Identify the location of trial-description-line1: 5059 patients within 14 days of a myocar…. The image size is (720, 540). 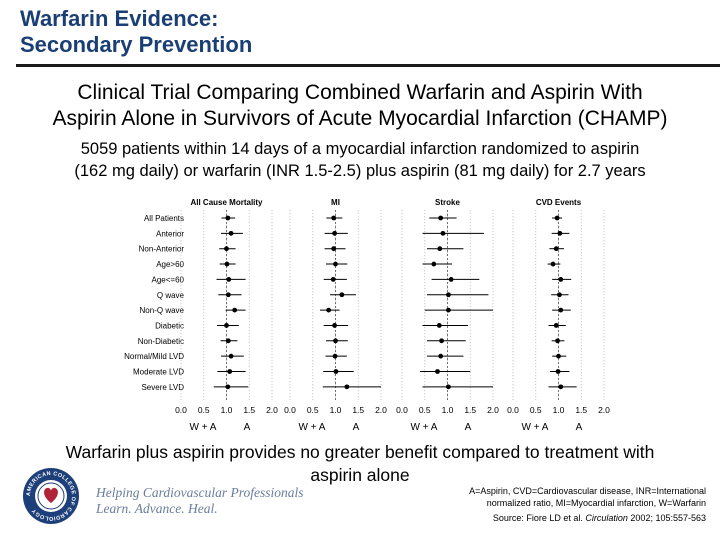
(360, 149).